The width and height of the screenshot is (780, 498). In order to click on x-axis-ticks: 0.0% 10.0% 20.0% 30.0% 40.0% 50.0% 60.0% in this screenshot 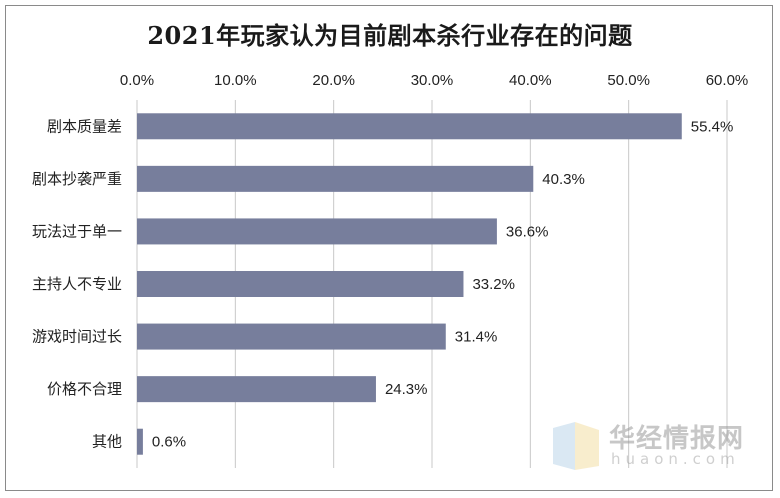, I will do `click(434, 80)`.